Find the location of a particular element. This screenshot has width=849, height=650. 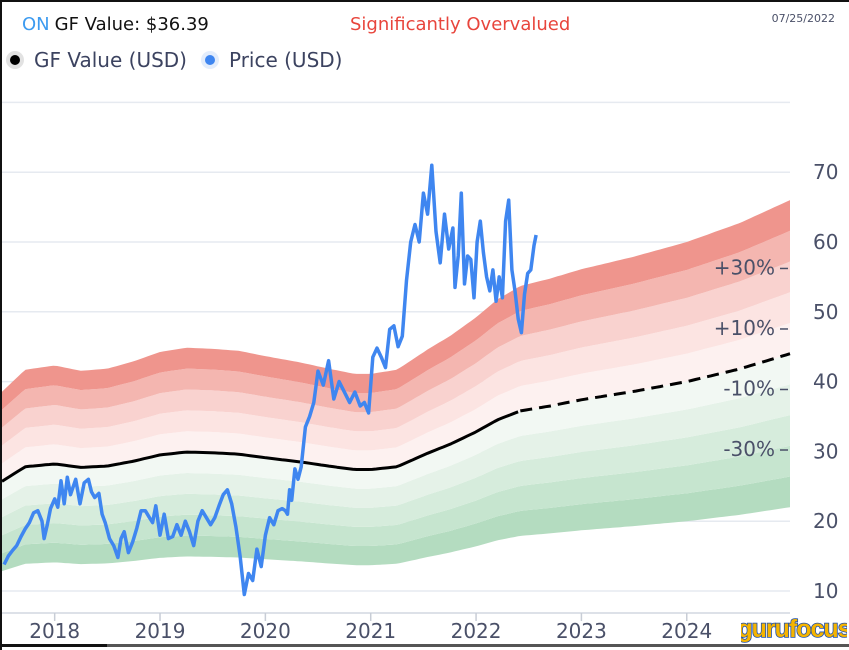

gf-value-projection-line is located at coordinates (655, 382).